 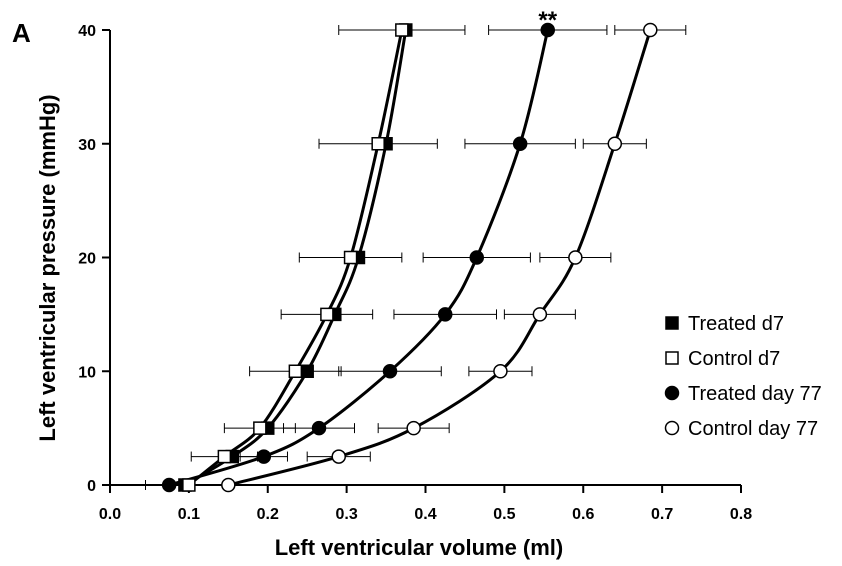 I want to click on x-tick-label: 0.6, so click(x=583, y=514).